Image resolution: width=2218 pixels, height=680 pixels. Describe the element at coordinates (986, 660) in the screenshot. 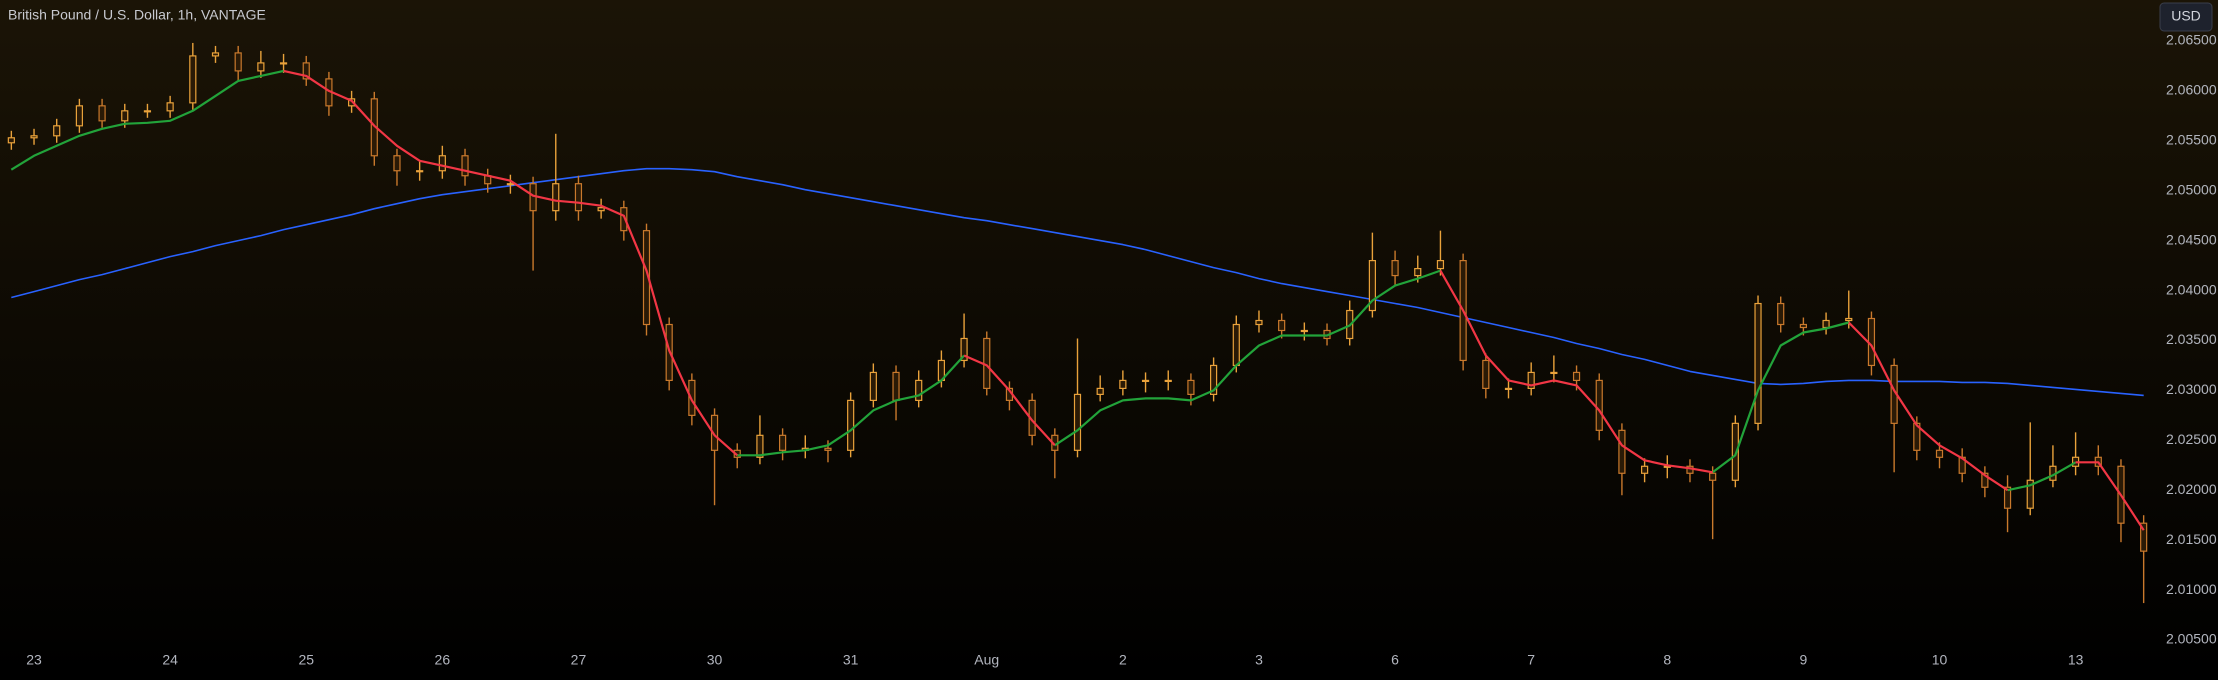

I see `x-tick-label: Aug` at that location.